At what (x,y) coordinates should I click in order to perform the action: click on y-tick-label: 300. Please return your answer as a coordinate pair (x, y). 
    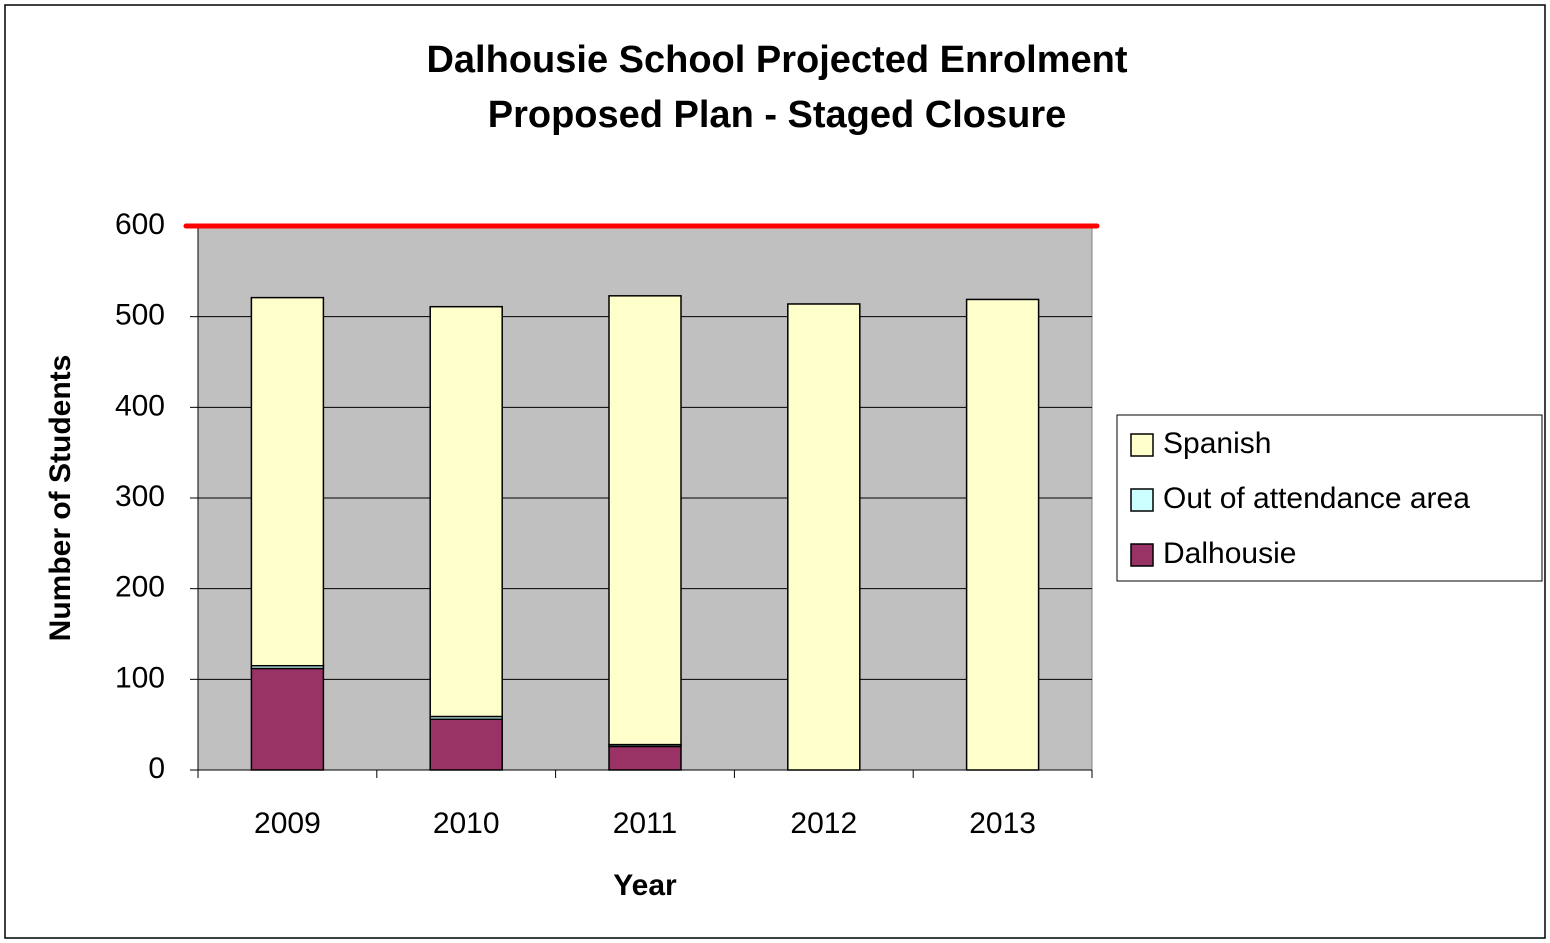
    Looking at the image, I should click on (140, 496).